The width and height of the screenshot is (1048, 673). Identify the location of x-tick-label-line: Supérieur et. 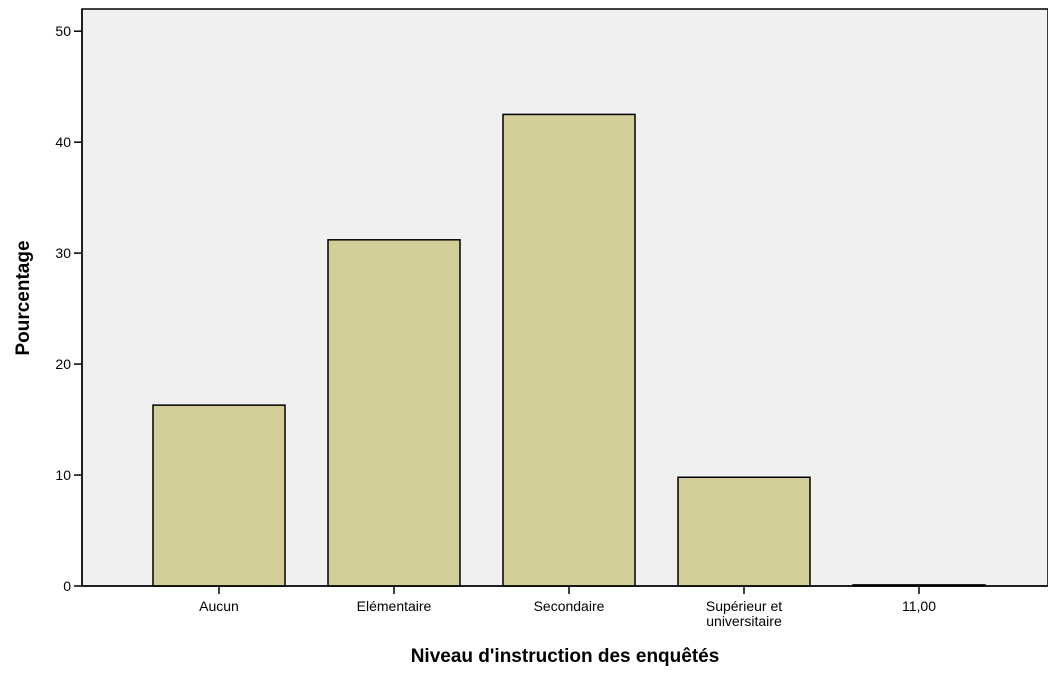
(744, 606).